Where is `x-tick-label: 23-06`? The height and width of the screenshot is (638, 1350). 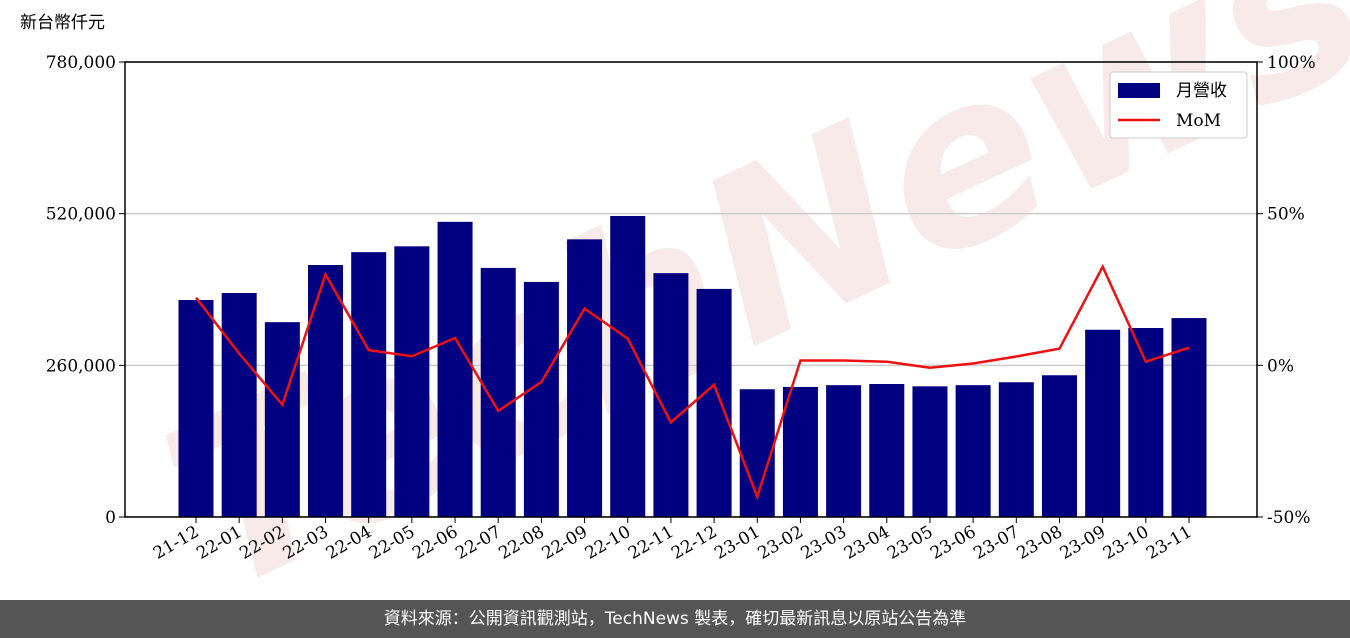
x-tick-label: 23-06 is located at coordinates (953, 543).